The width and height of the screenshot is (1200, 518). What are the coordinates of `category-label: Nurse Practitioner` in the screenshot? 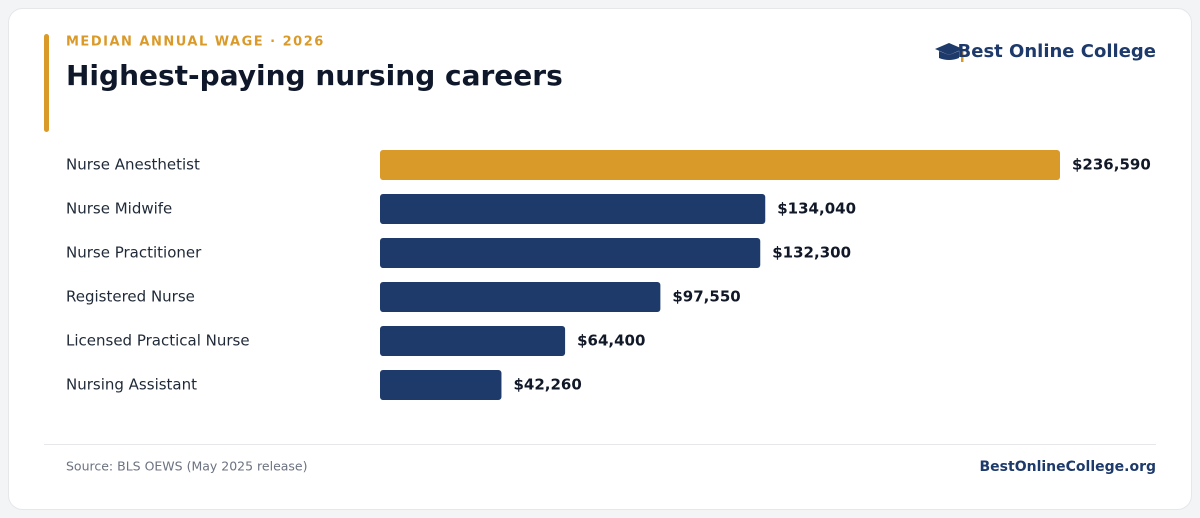 It's located at (134, 253).